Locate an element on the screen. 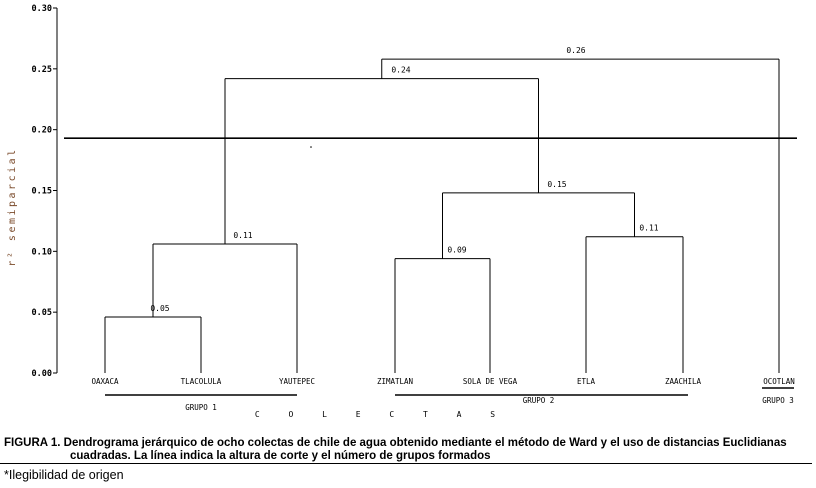 The width and height of the screenshot is (816, 488). y-tick-label: 0.15 is located at coordinates (42, 192).